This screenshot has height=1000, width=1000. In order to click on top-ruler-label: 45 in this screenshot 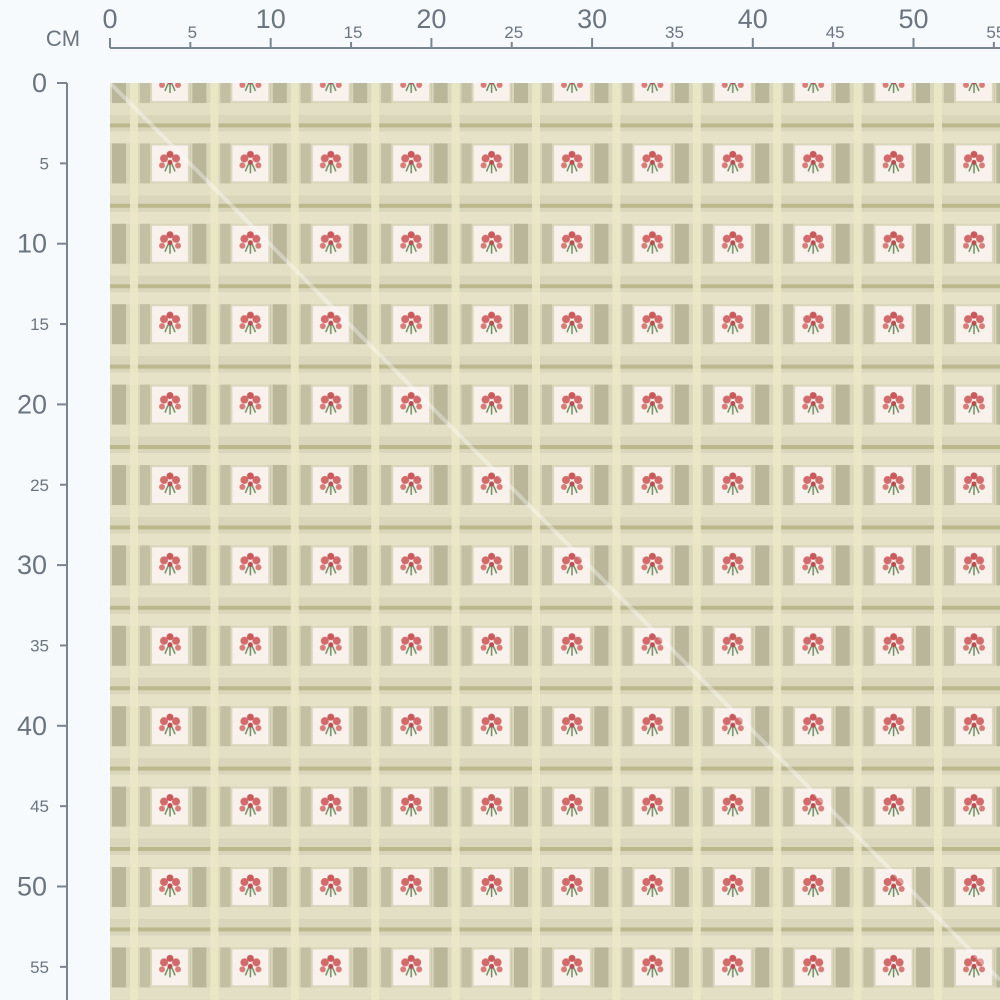, I will do `click(835, 32)`.